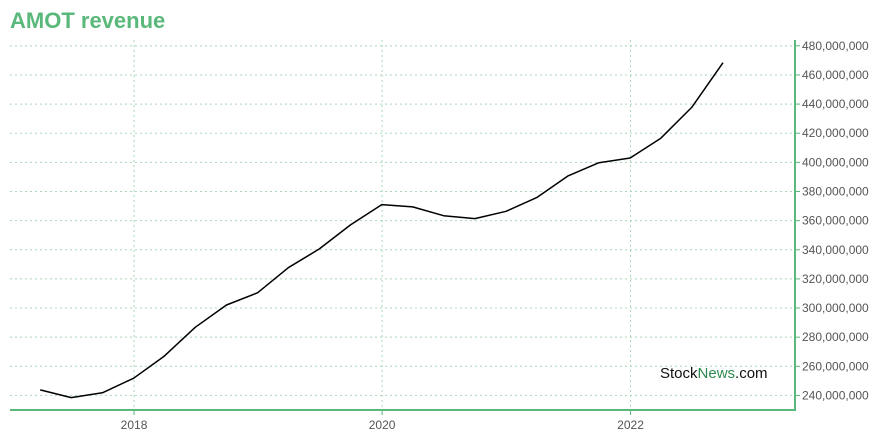 The width and height of the screenshot is (880, 440). Describe the element at coordinates (835, 133) in the screenshot. I see `y-tick-label: 420,000,000` at that location.